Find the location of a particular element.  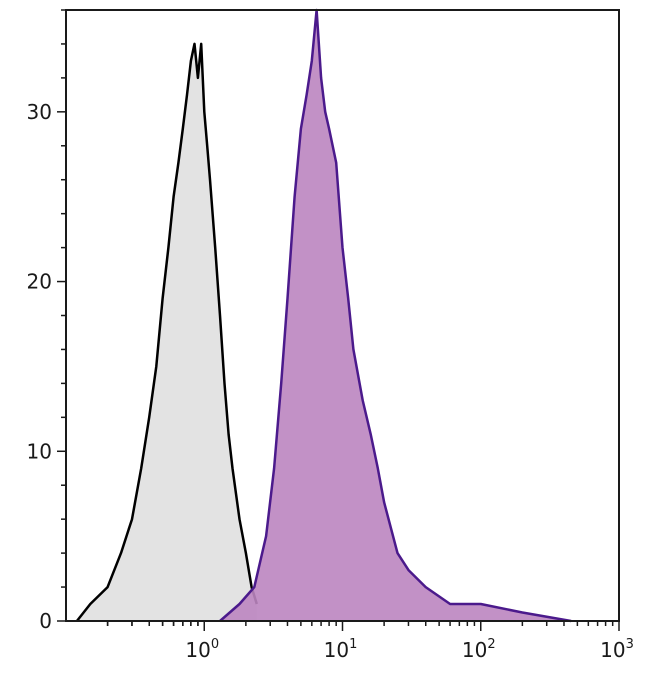

x-tick-label: 10³ is located at coordinates (617, 649).